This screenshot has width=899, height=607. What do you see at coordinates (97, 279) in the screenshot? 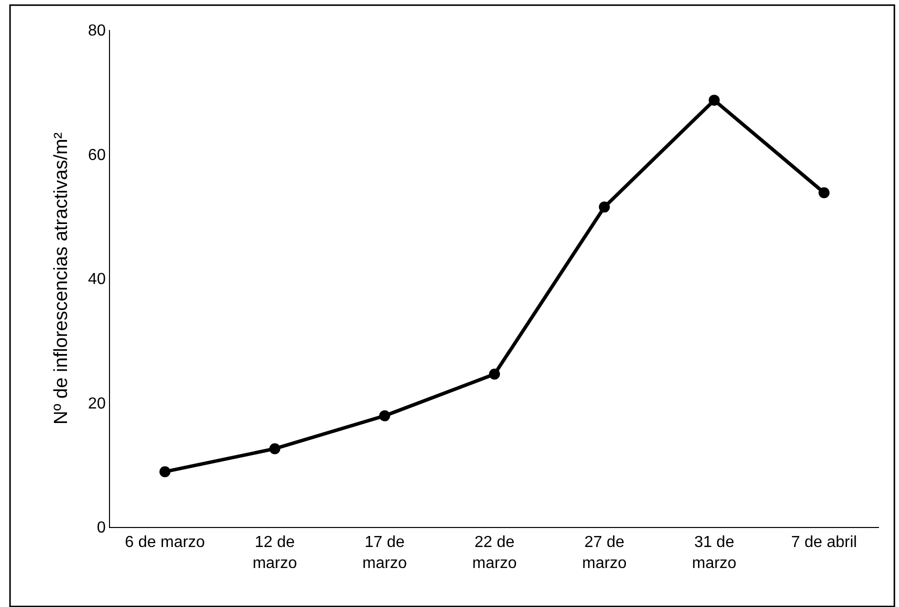
I see `y-tick-label: 40` at bounding box center [97, 279].